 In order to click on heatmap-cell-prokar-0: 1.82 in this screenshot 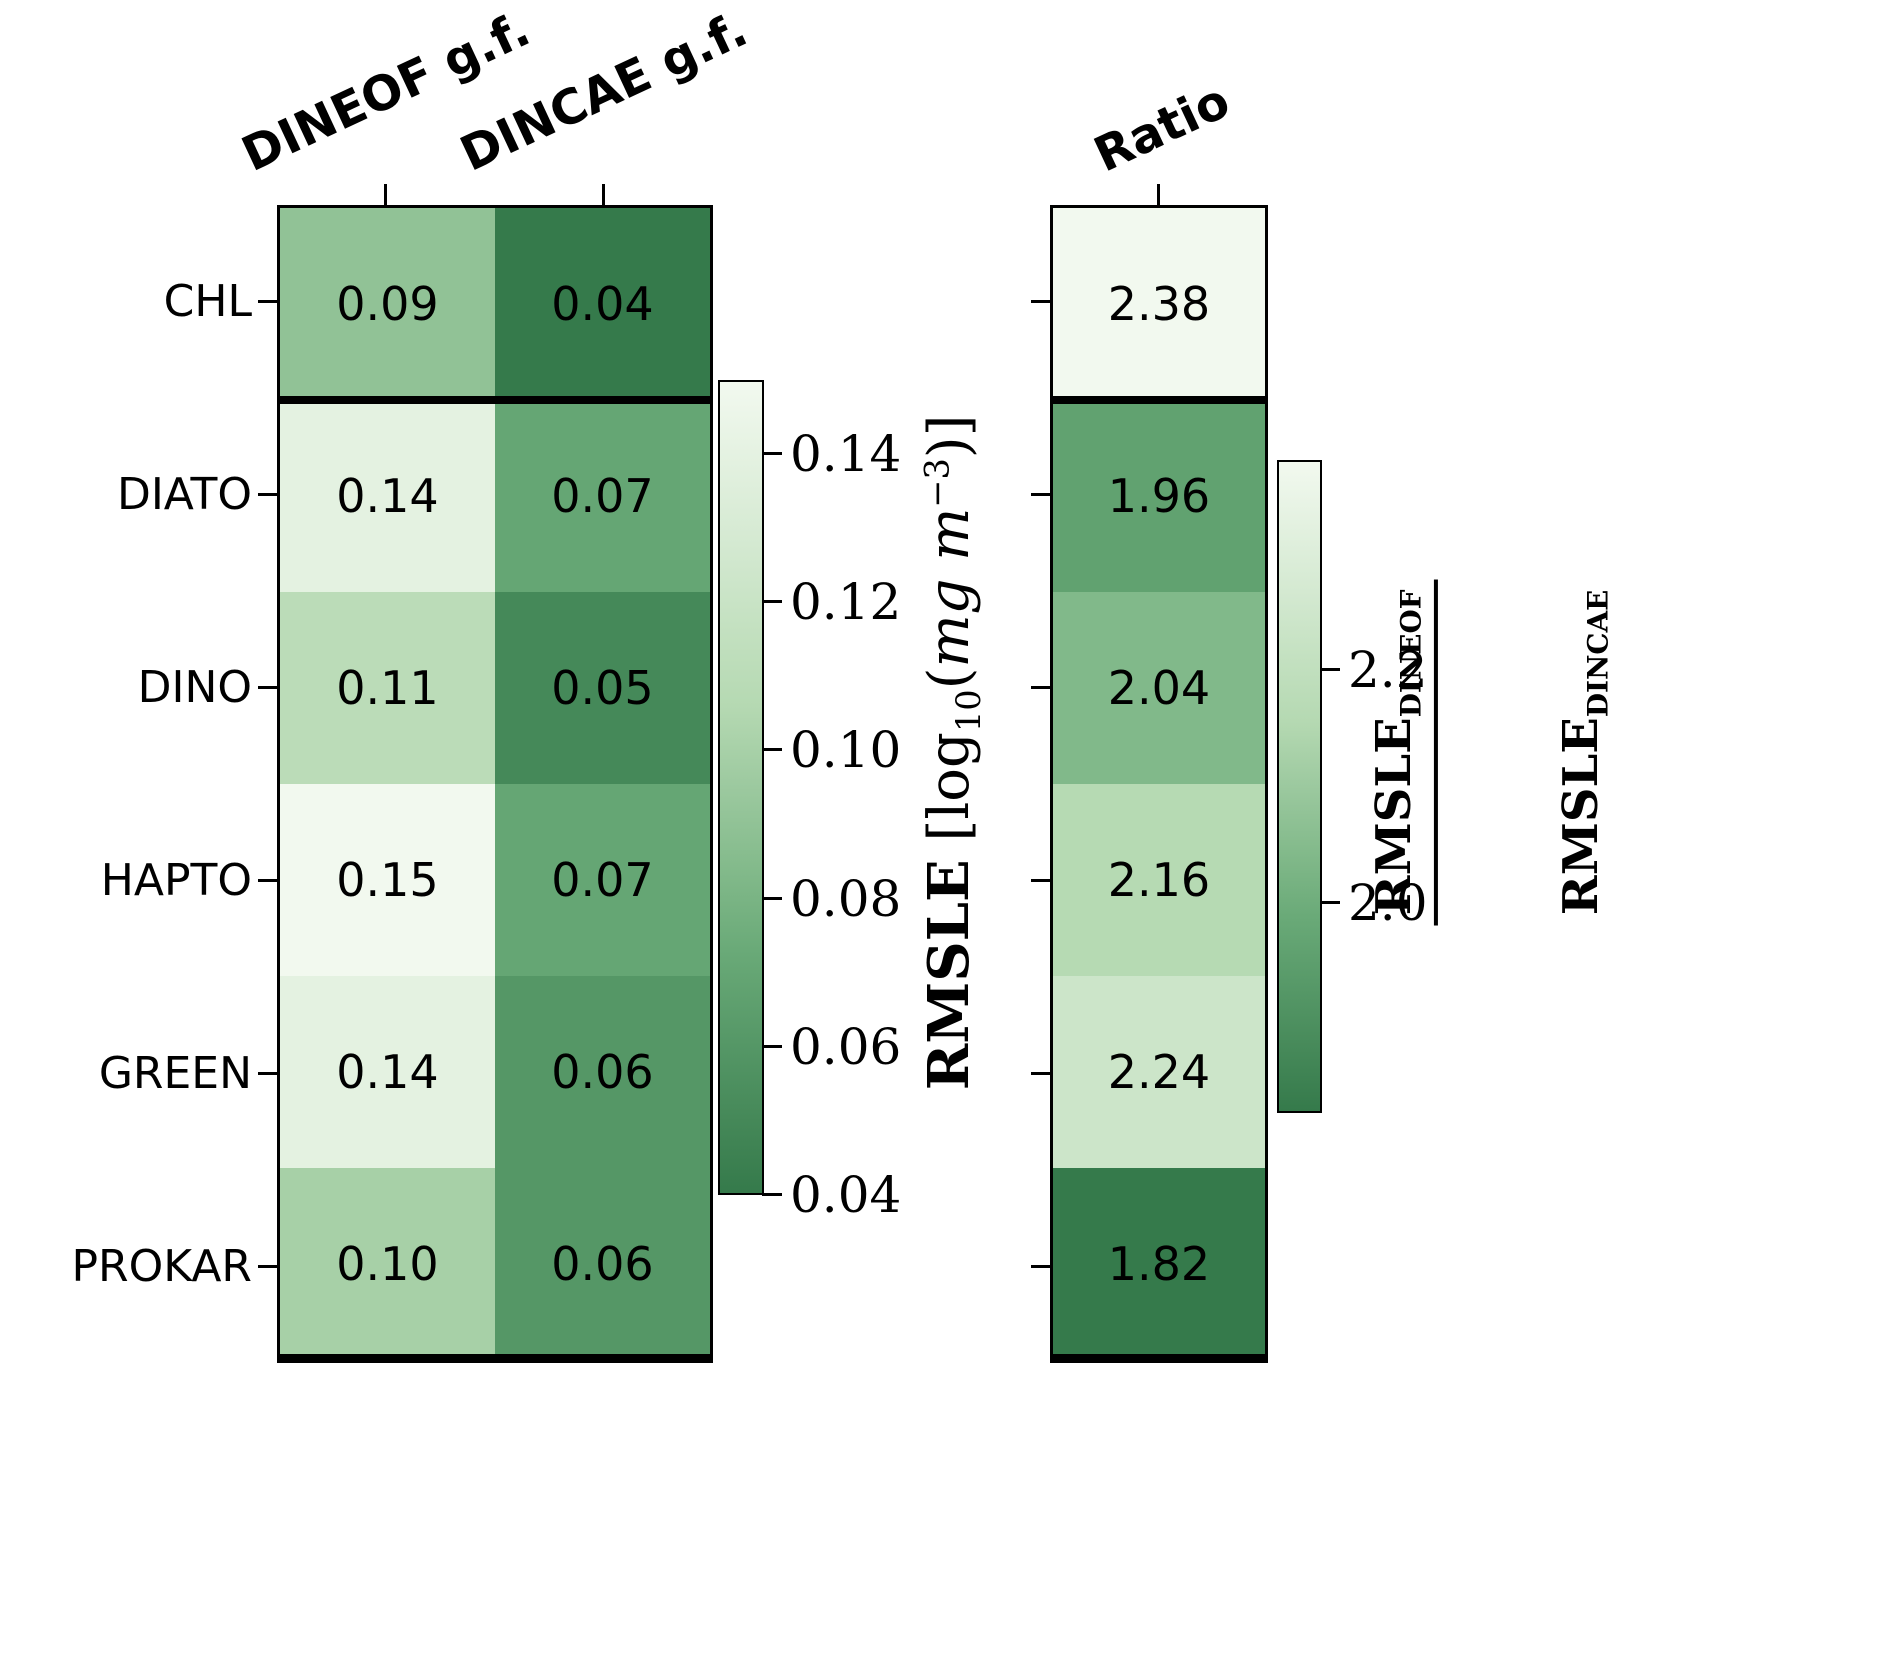, I will do `click(1159, 1264)`.